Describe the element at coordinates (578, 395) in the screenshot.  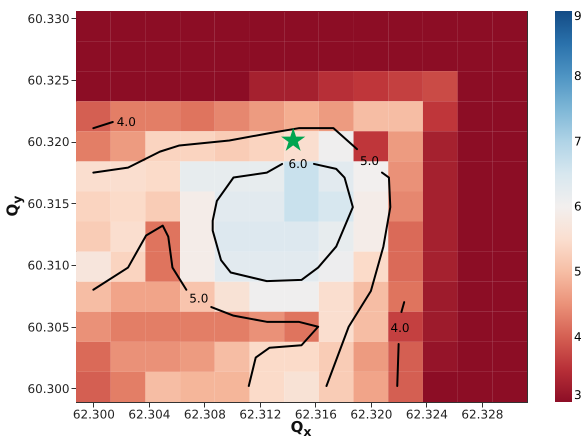
I see `color-bar-label: 3` at that location.